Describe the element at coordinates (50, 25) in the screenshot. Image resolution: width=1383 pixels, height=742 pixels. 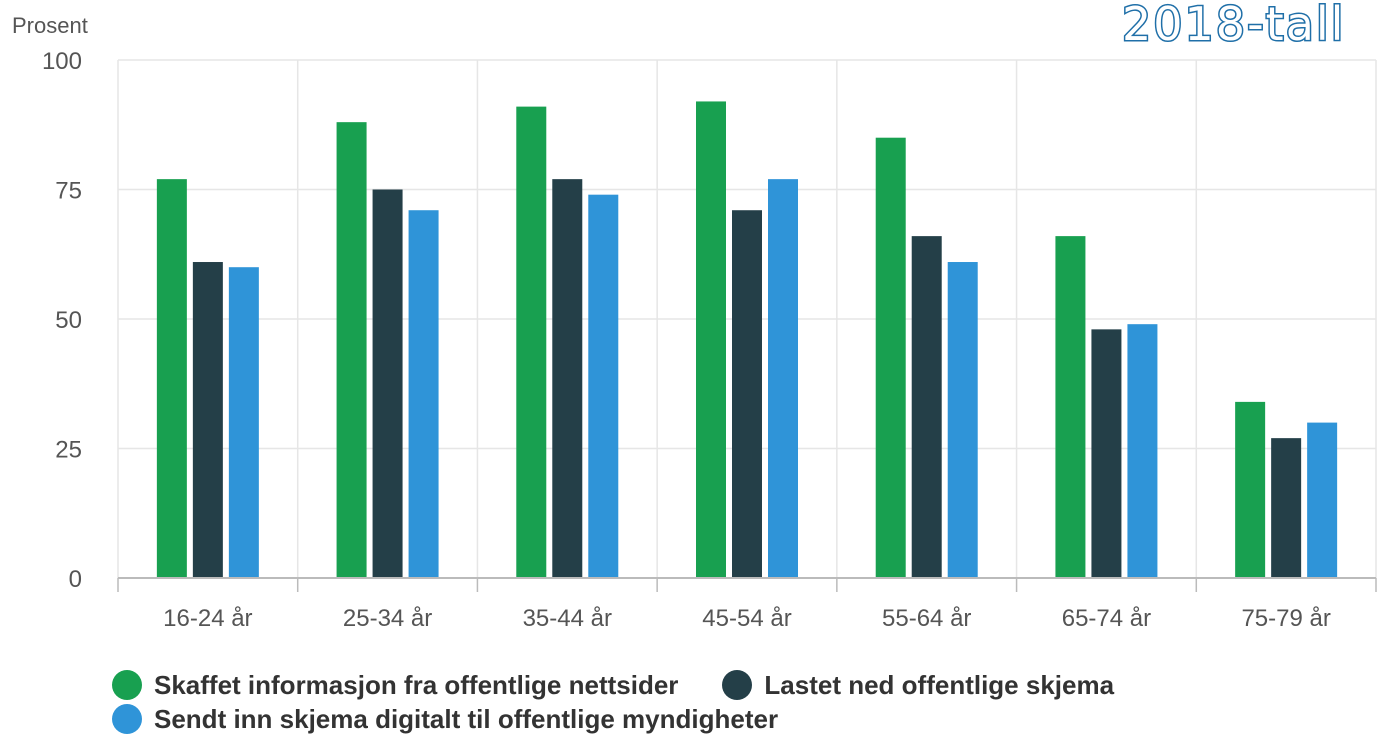
I see `y-axis-label: Prosent` at that location.